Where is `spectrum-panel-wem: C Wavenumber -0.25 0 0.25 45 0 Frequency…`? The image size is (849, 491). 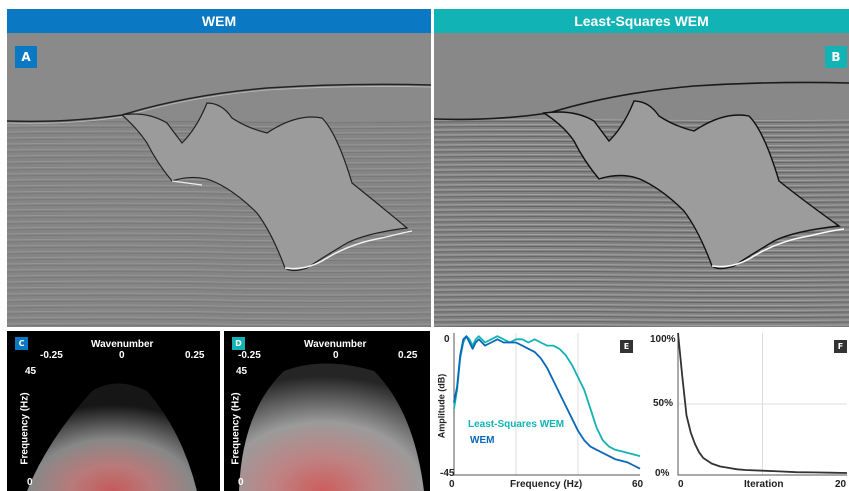
spectrum-panel-wem: C Wavenumber -0.25 0 0.25 45 0 Frequency… is located at coordinates (113, 411).